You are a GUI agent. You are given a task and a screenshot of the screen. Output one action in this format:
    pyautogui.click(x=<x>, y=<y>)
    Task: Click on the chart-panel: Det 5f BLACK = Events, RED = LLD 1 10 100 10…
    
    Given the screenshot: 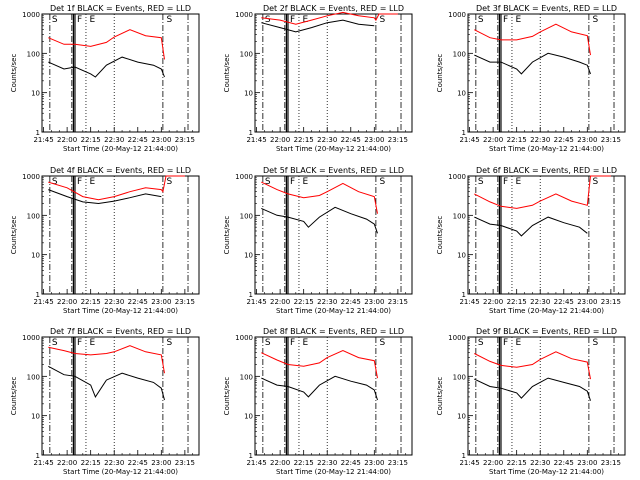 What is the action you would take?
    pyautogui.click(x=318, y=240)
    